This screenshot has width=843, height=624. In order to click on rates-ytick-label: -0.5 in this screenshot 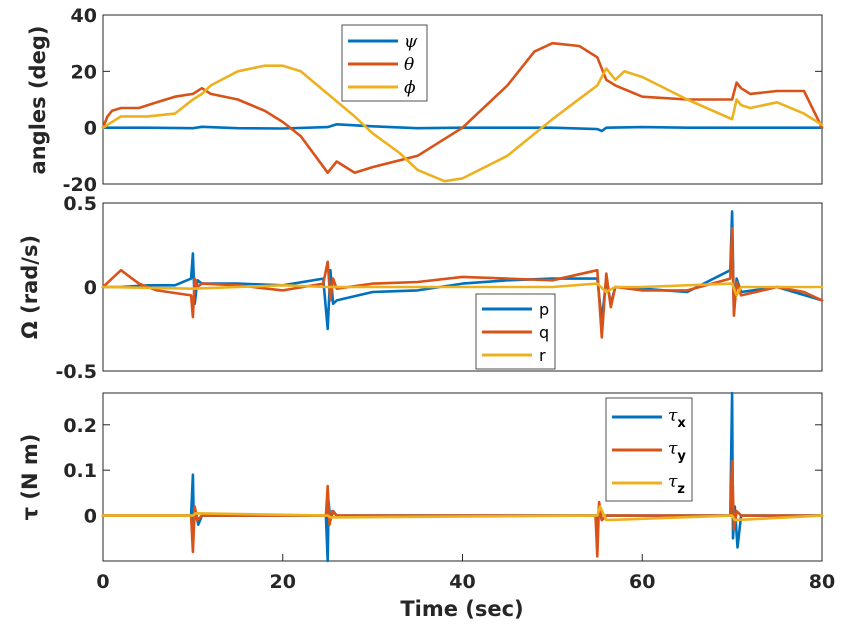, I will do `click(76, 372)`.